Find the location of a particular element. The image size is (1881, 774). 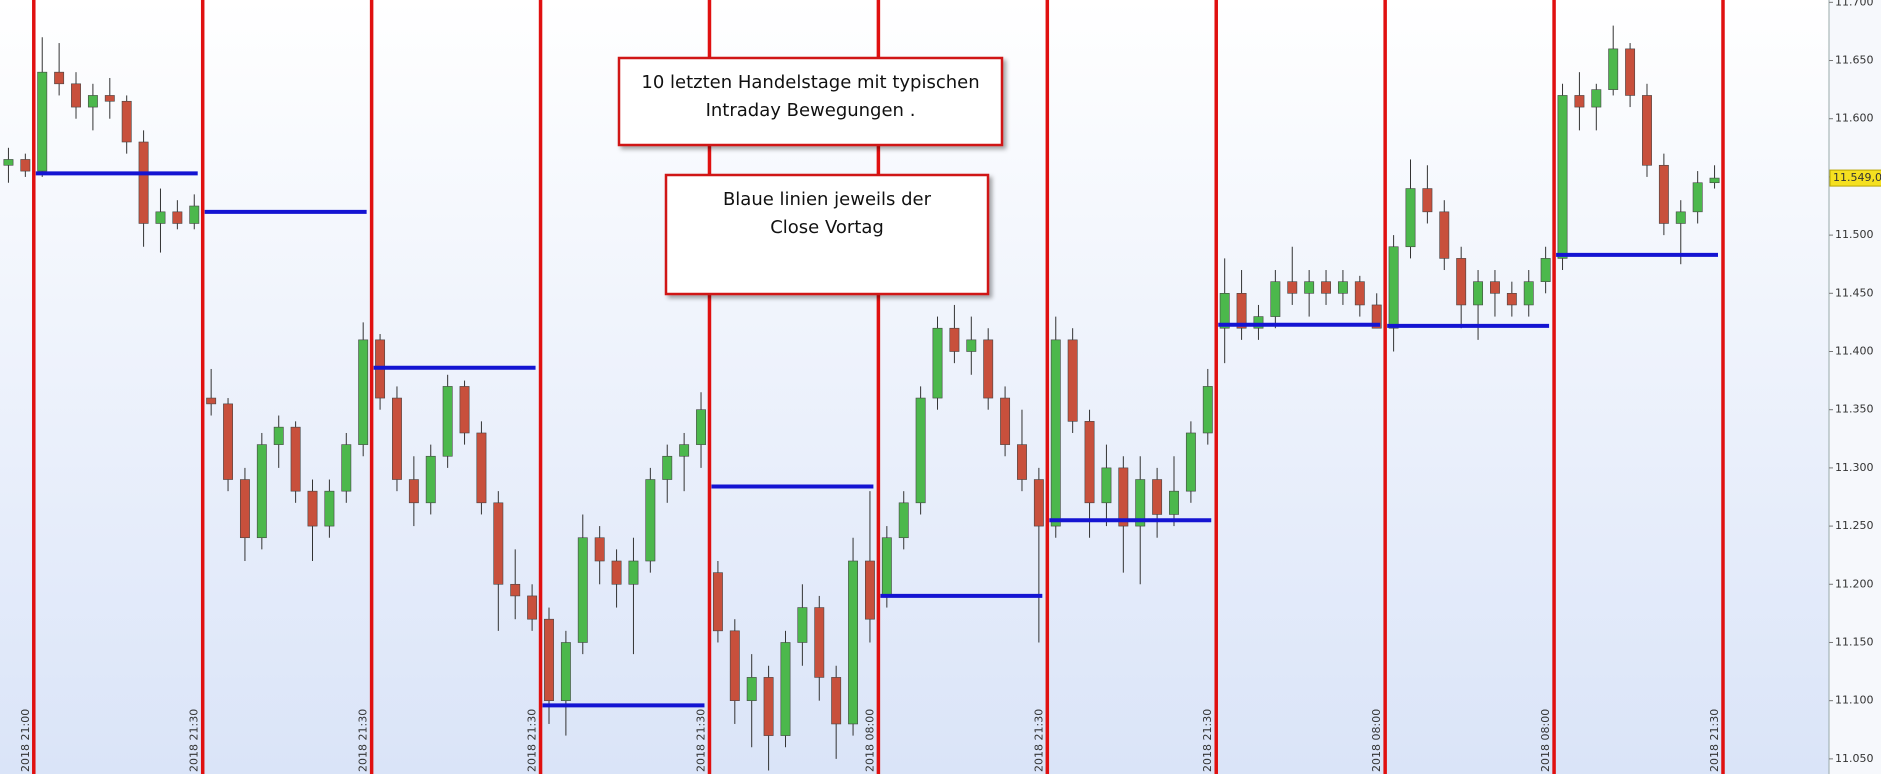

session-label: 2018 08:00 is located at coordinates (869, 740).